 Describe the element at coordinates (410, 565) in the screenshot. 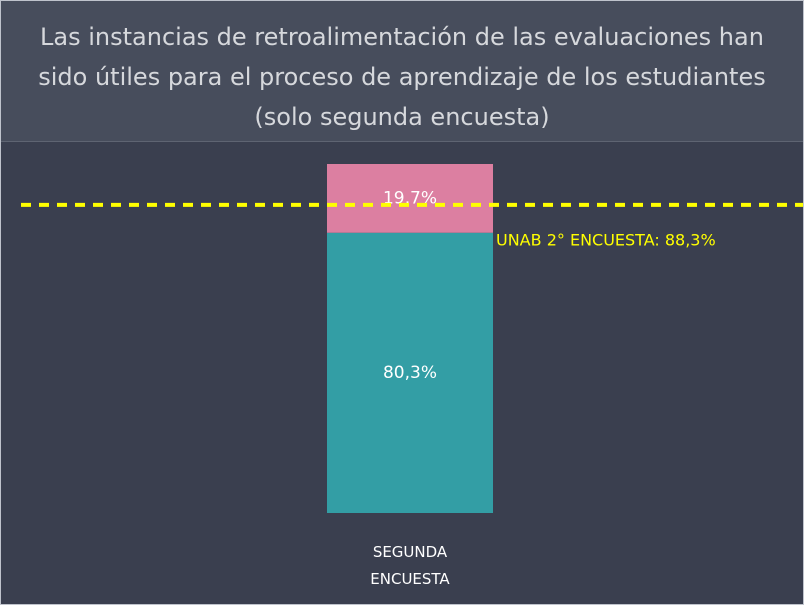

I see `x-tick-label: SEGUNDA ENCUESTA` at that location.